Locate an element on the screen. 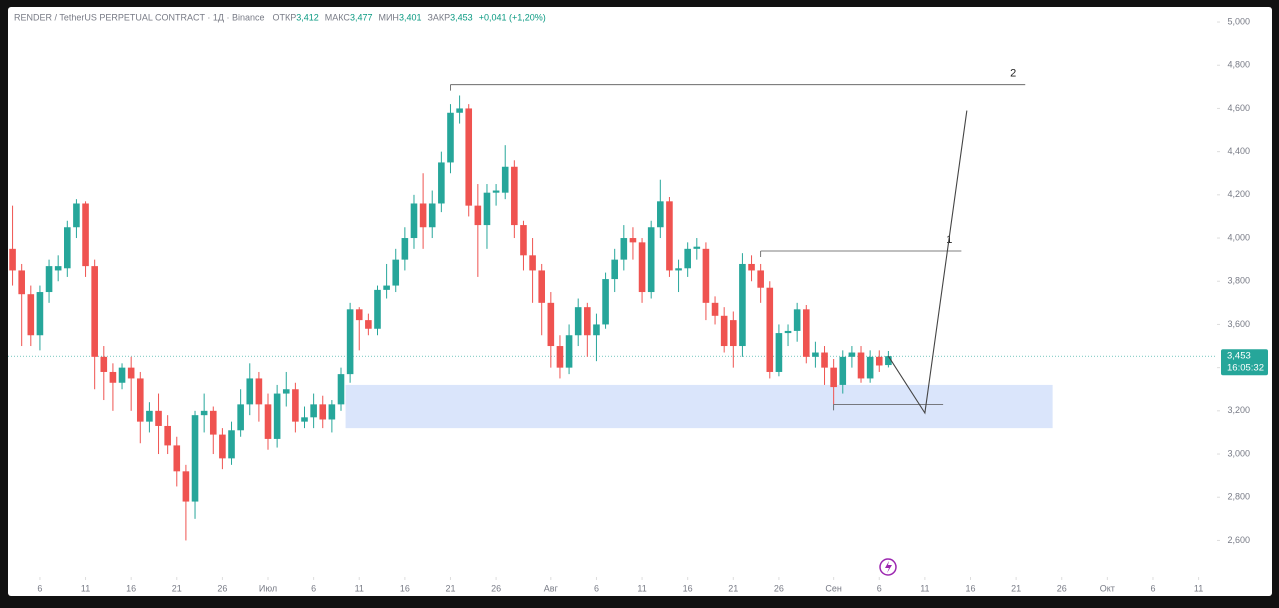 This screenshot has width=1279, height=608. legend-label: ОТКР is located at coordinates (285, 17).